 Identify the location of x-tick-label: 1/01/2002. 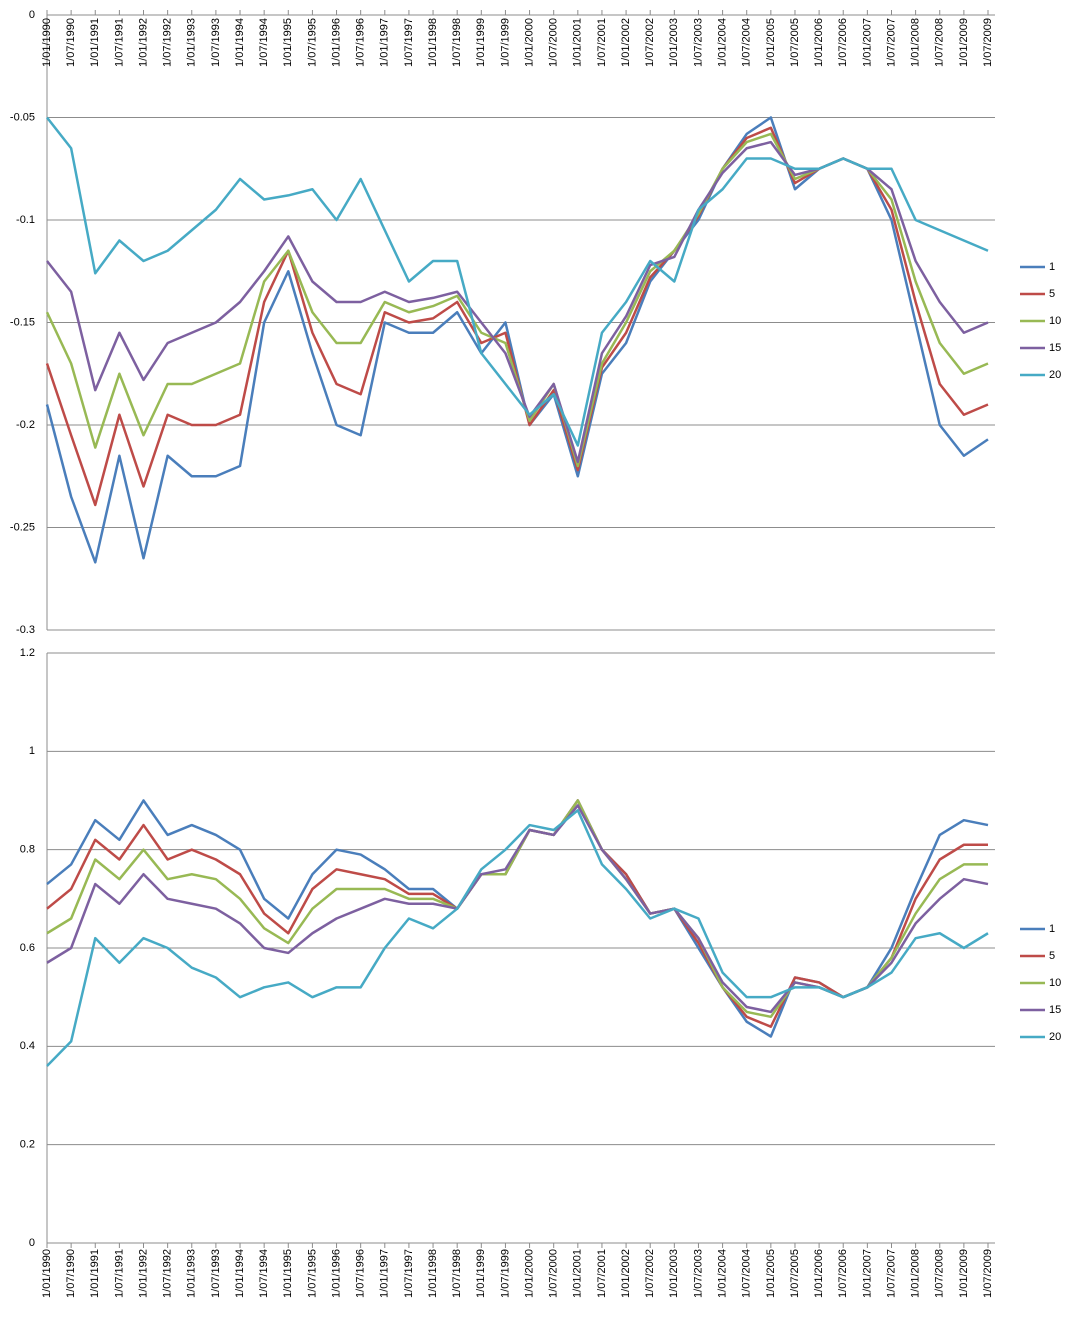
(626, 1273).